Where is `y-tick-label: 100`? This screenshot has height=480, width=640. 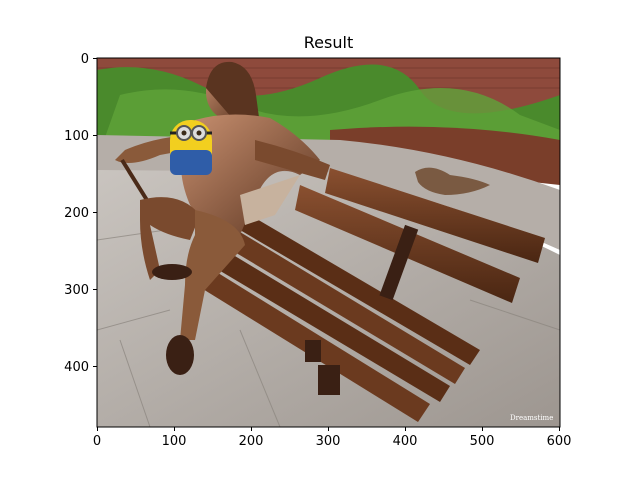 y-tick-label: 100 is located at coordinates (76, 136).